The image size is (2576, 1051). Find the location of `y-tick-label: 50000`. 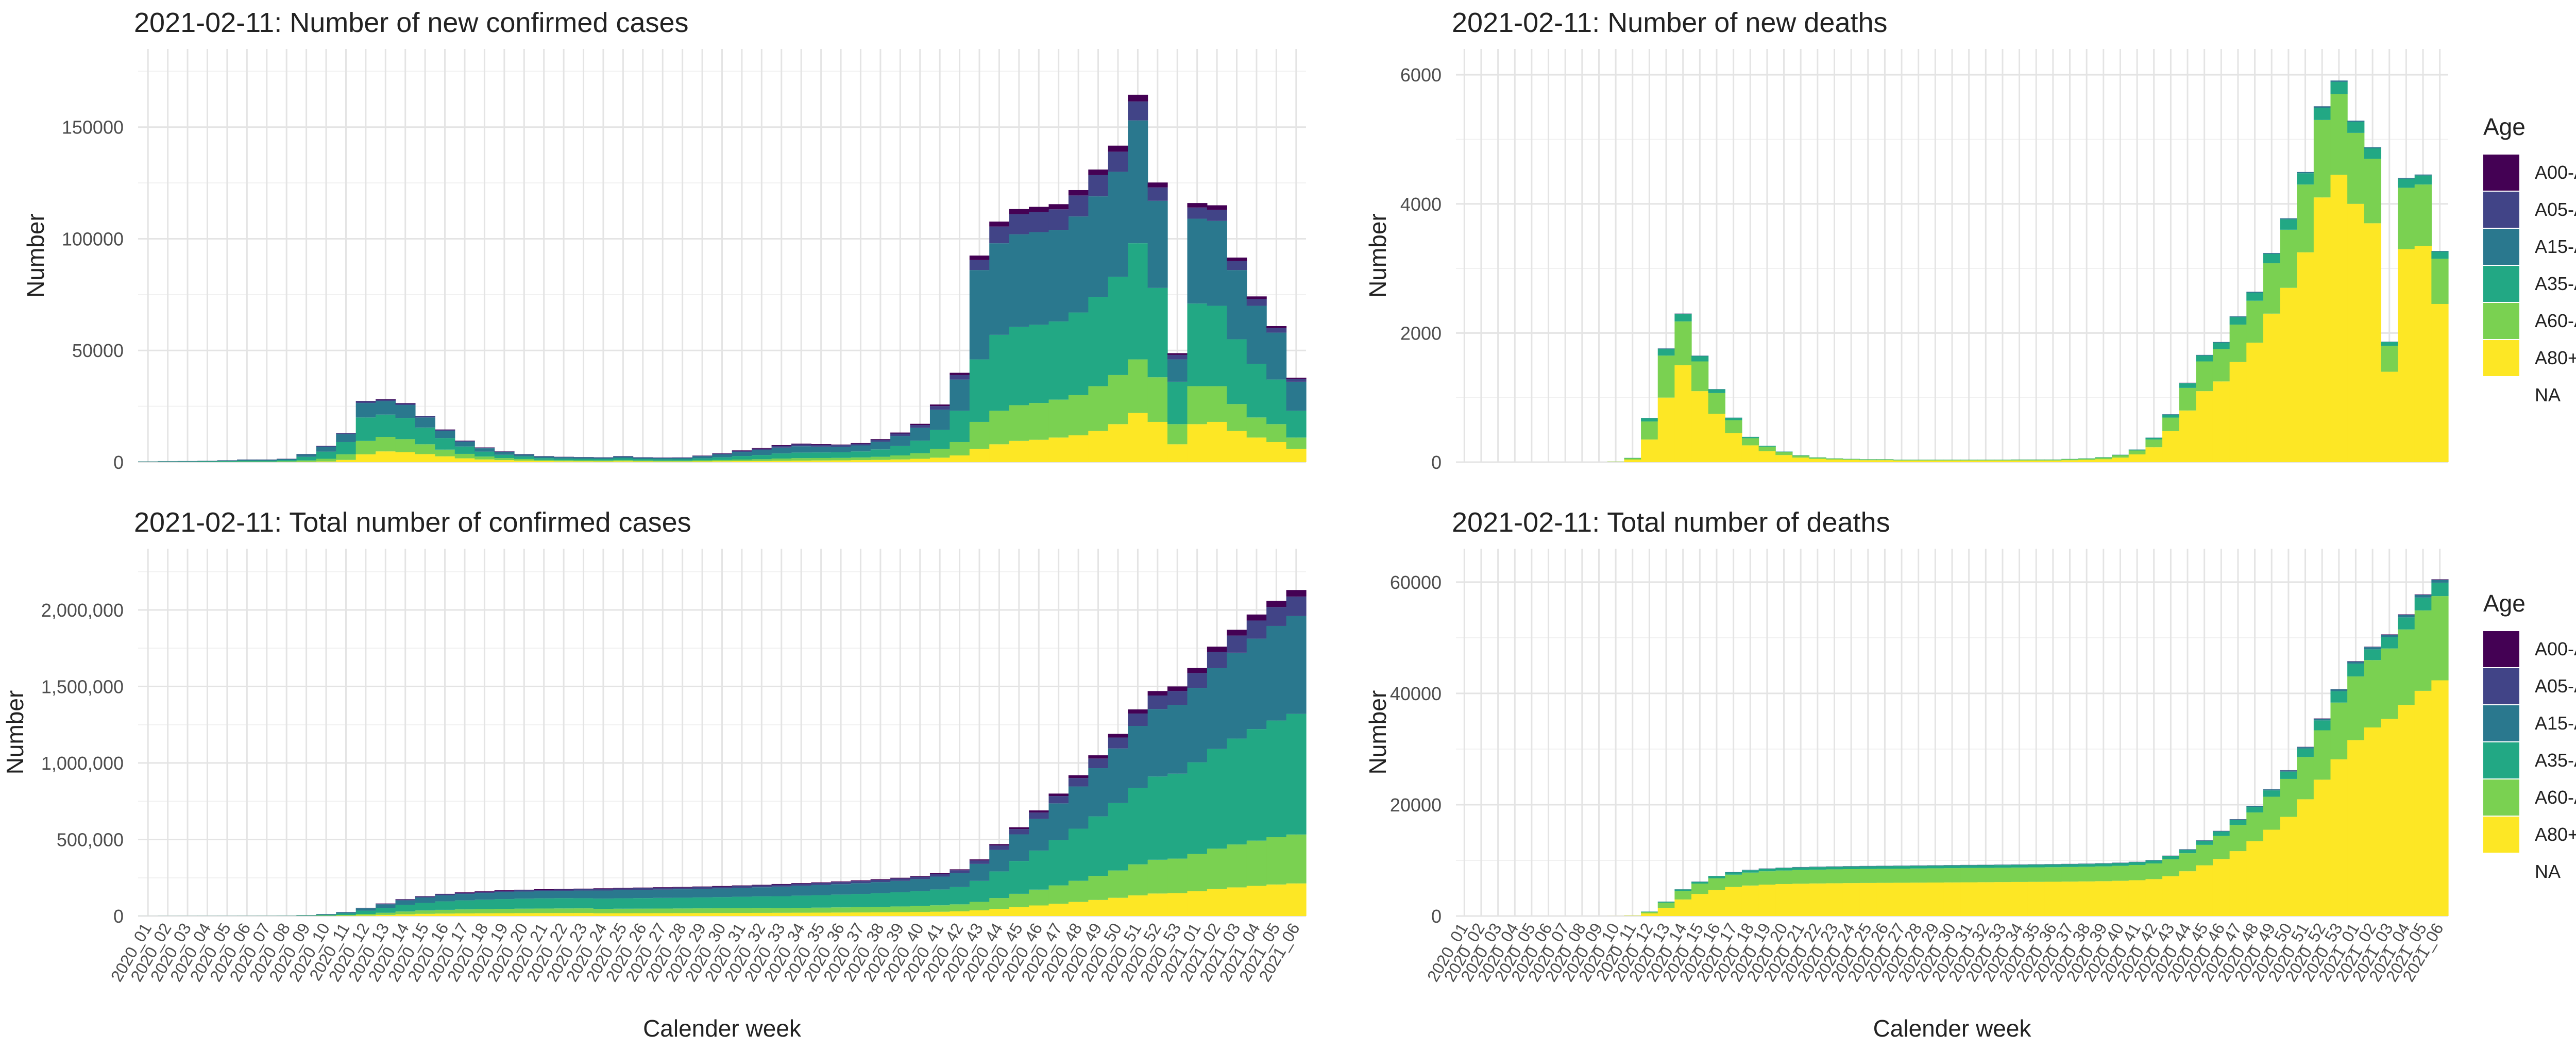

y-tick-label: 50000 is located at coordinates (98, 350).